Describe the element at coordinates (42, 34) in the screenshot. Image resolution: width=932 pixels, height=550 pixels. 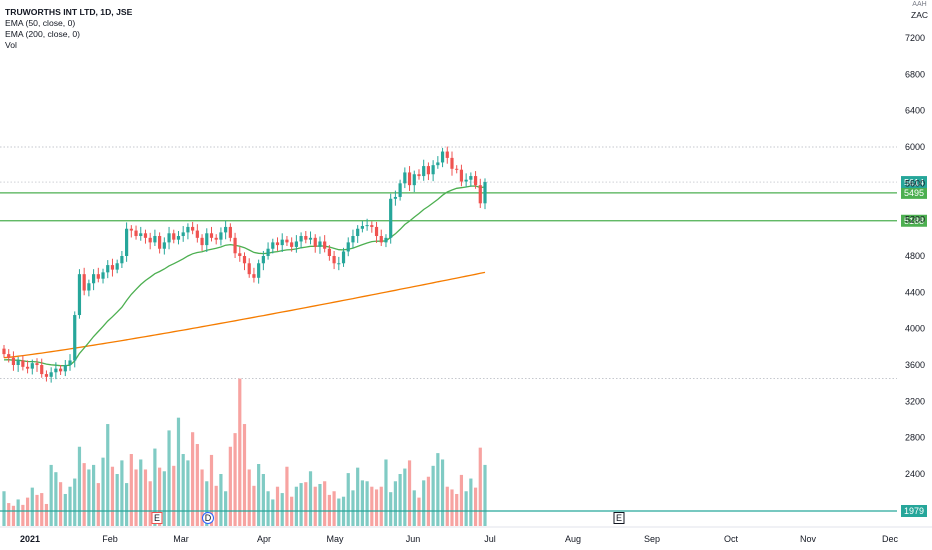
I see `ema200-legend: EMA (200, close, 0)` at that location.